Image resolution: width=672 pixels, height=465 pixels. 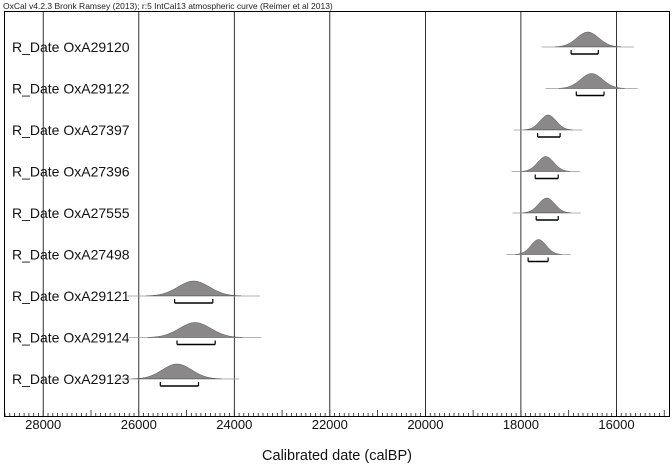 I want to click on sample-label: R_Date OxA27498, so click(x=71, y=255).